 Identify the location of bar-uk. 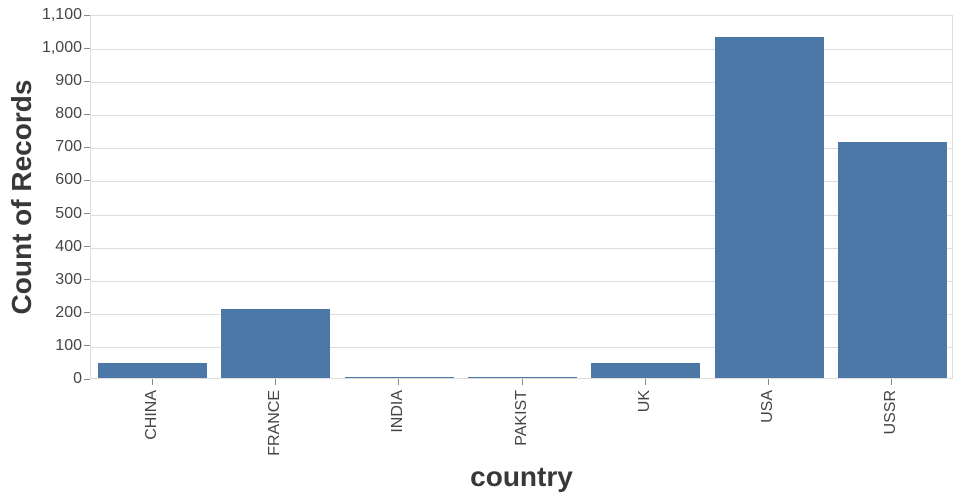
(646, 370).